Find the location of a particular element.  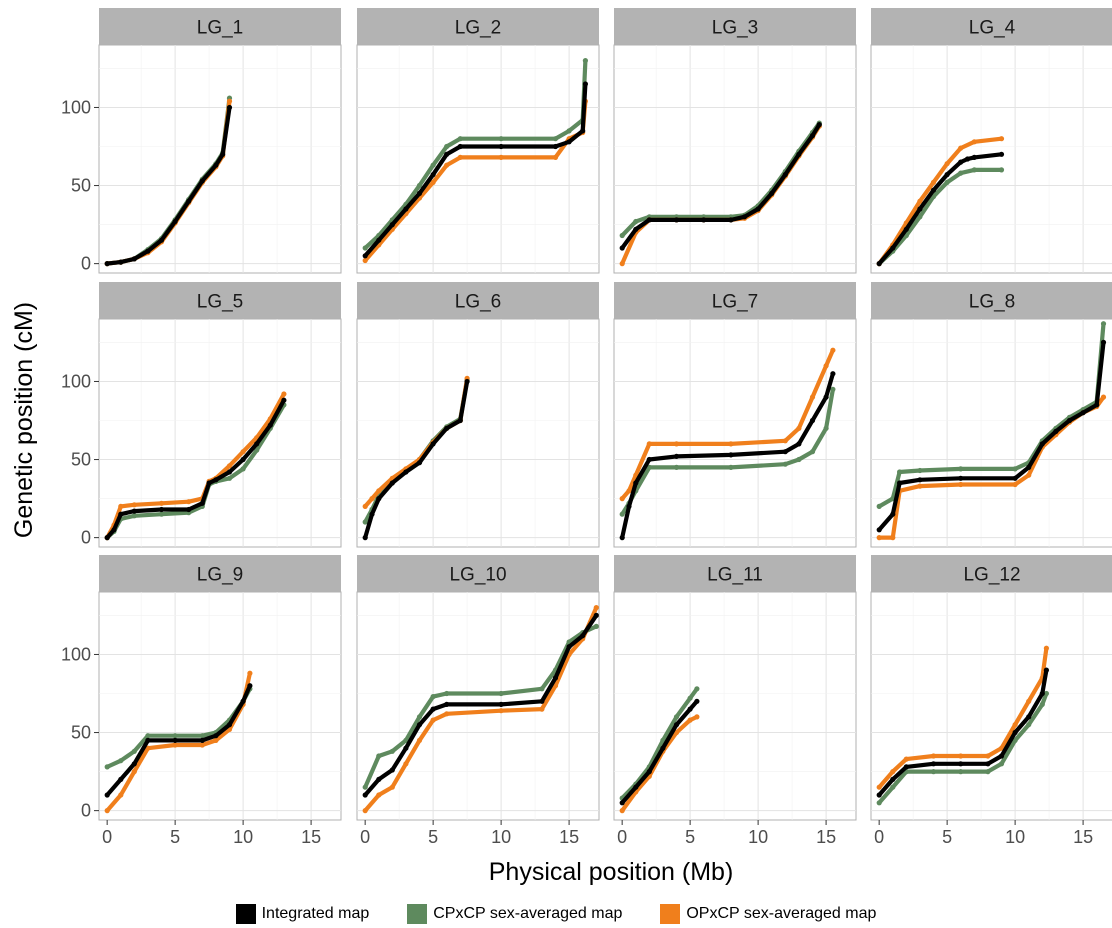

y-tick-label: 50 is located at coordinates (81, 460).